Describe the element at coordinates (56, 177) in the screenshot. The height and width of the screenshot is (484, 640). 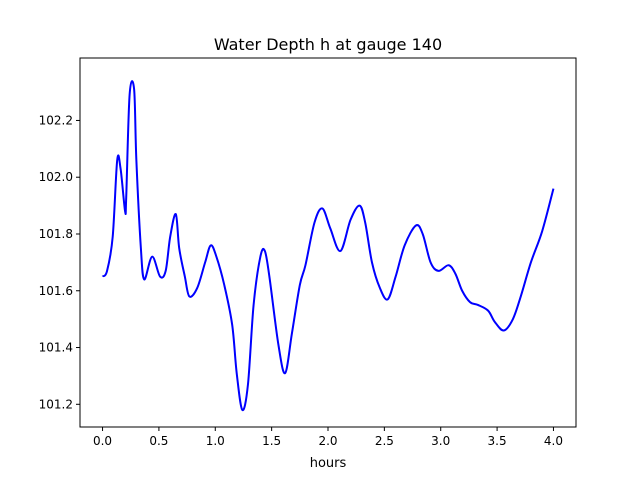
I see `y-tick-label: 102.0` at that location.